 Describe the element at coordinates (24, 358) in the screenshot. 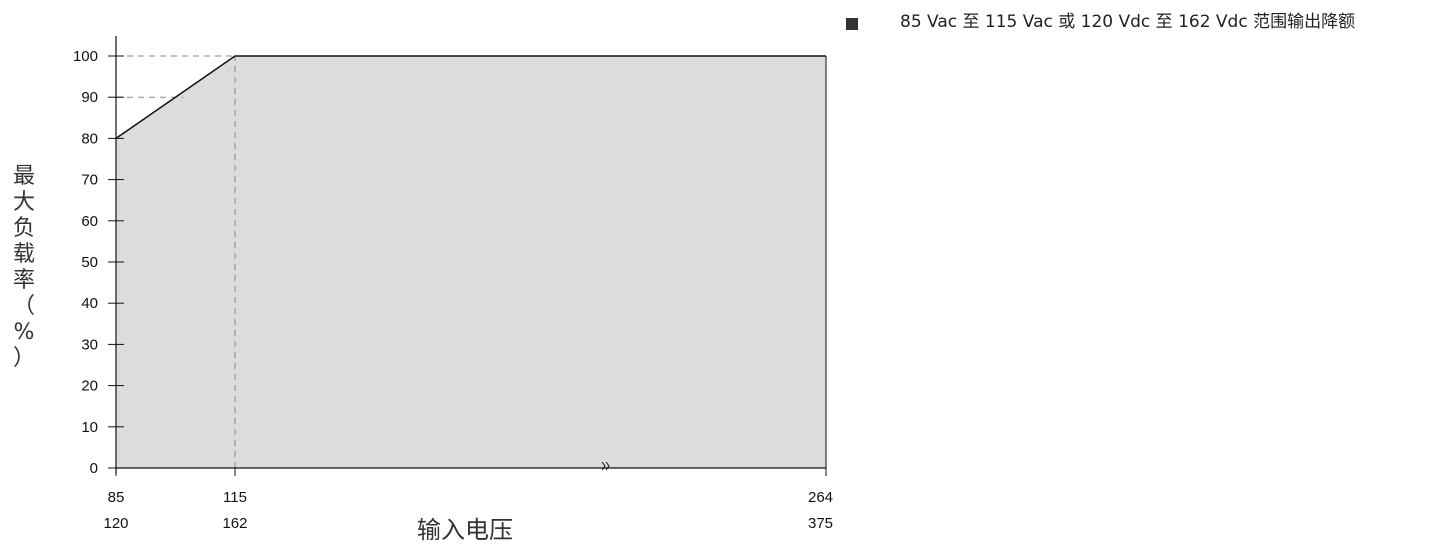

I see `y-axis-label-char-7: ）` at that location.